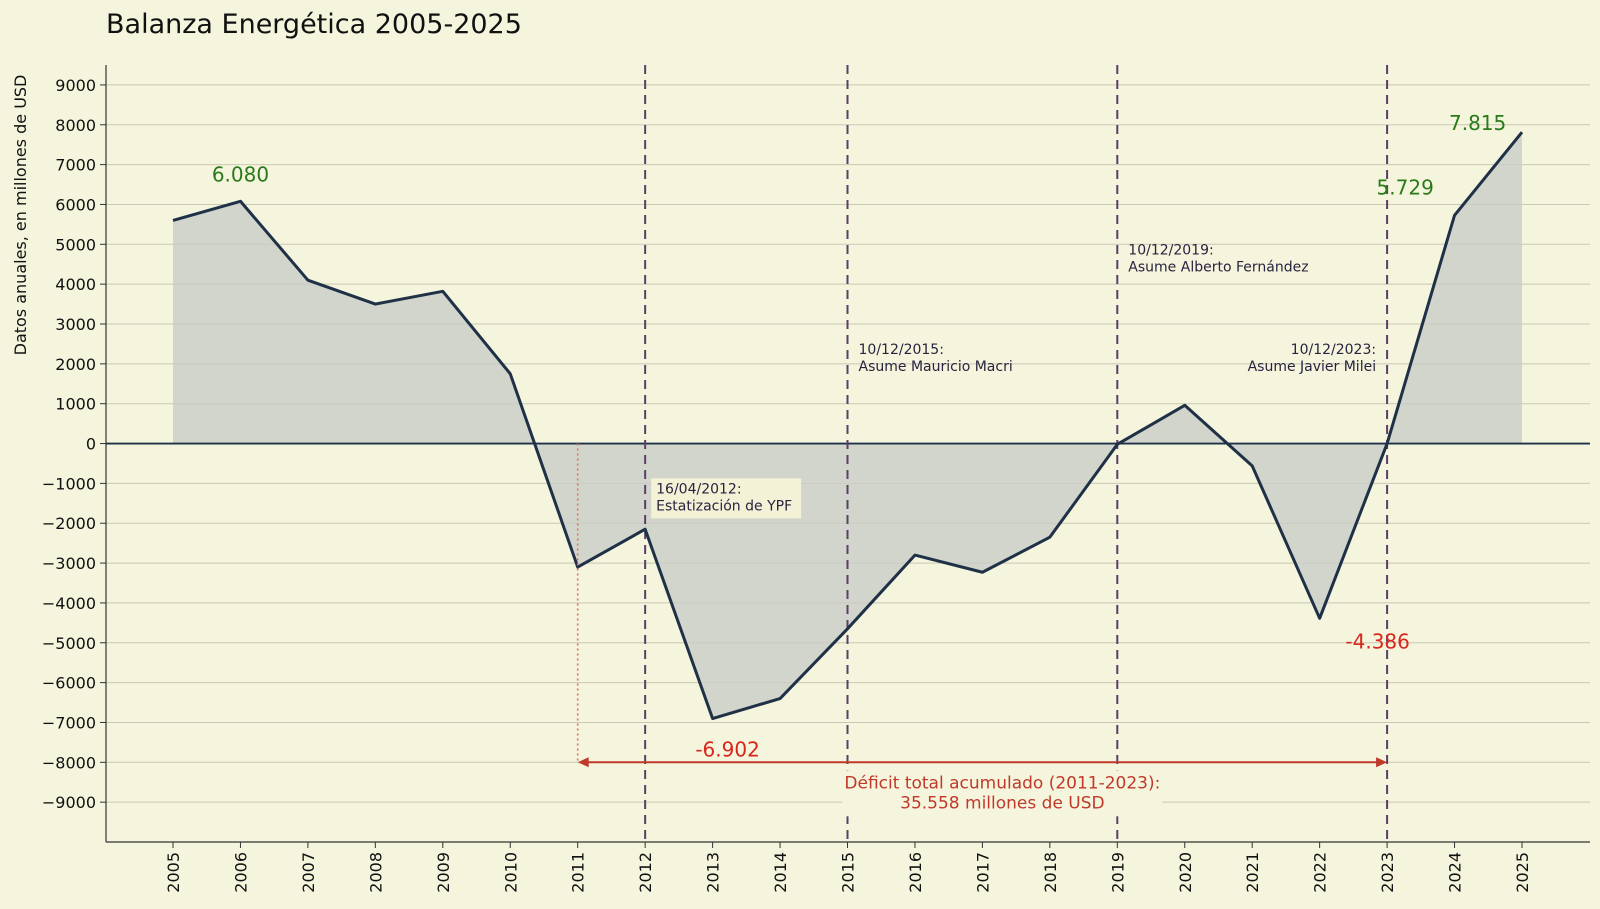 The image size is (1600, 909). What do you see at coordinates (1387, 872) in the screenshot?
I see `x-tick-label-2023: 2023` at bounding box center [1387, 872].